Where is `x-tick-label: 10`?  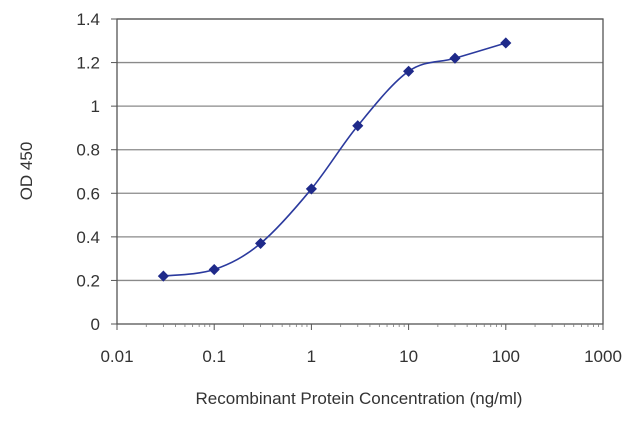
x-tick-label: 10 is located at coordinates (408, 356).